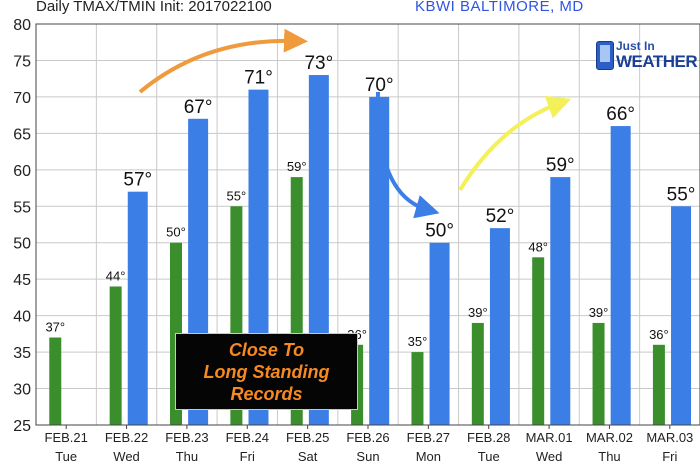  What do you see at coordinates (22, 98) in the screenshot?
I see `y-tick-label: 70` at bounding box center [22, 98].